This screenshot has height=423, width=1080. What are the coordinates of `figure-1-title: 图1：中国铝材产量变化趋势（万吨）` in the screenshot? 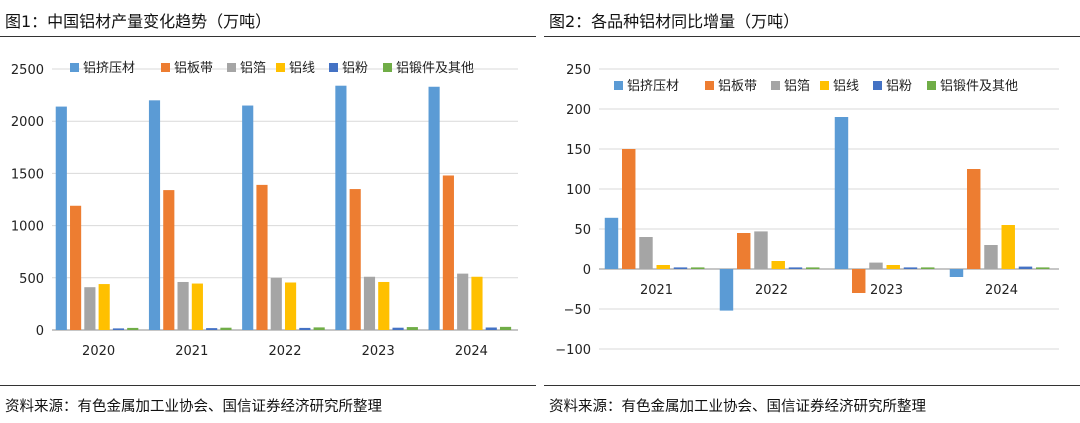 It's located at (138, 21).